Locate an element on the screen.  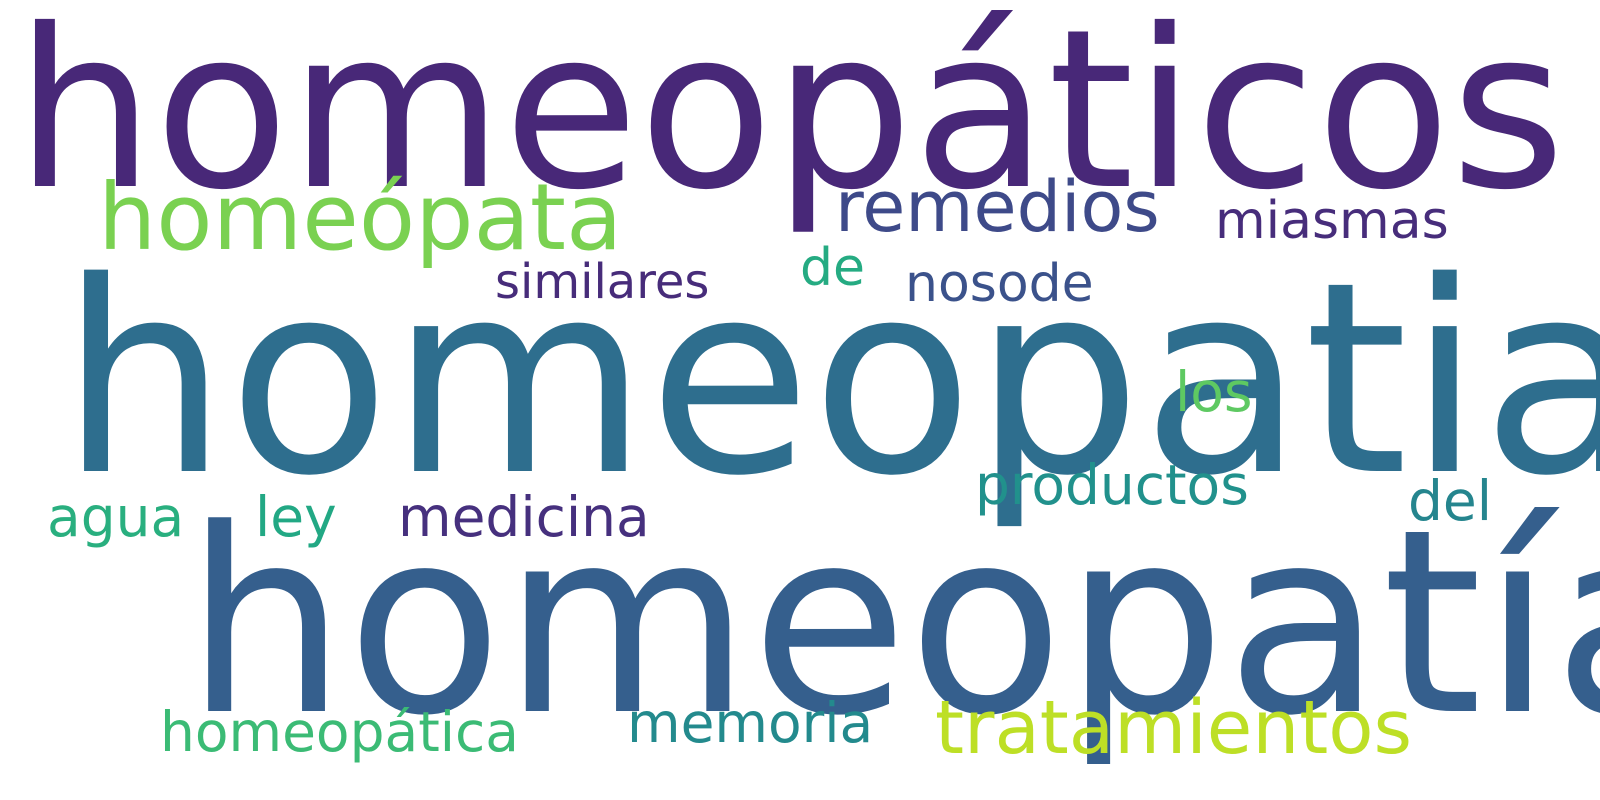
word-miasmas: miasmas is located at coordinates (1332, 221).